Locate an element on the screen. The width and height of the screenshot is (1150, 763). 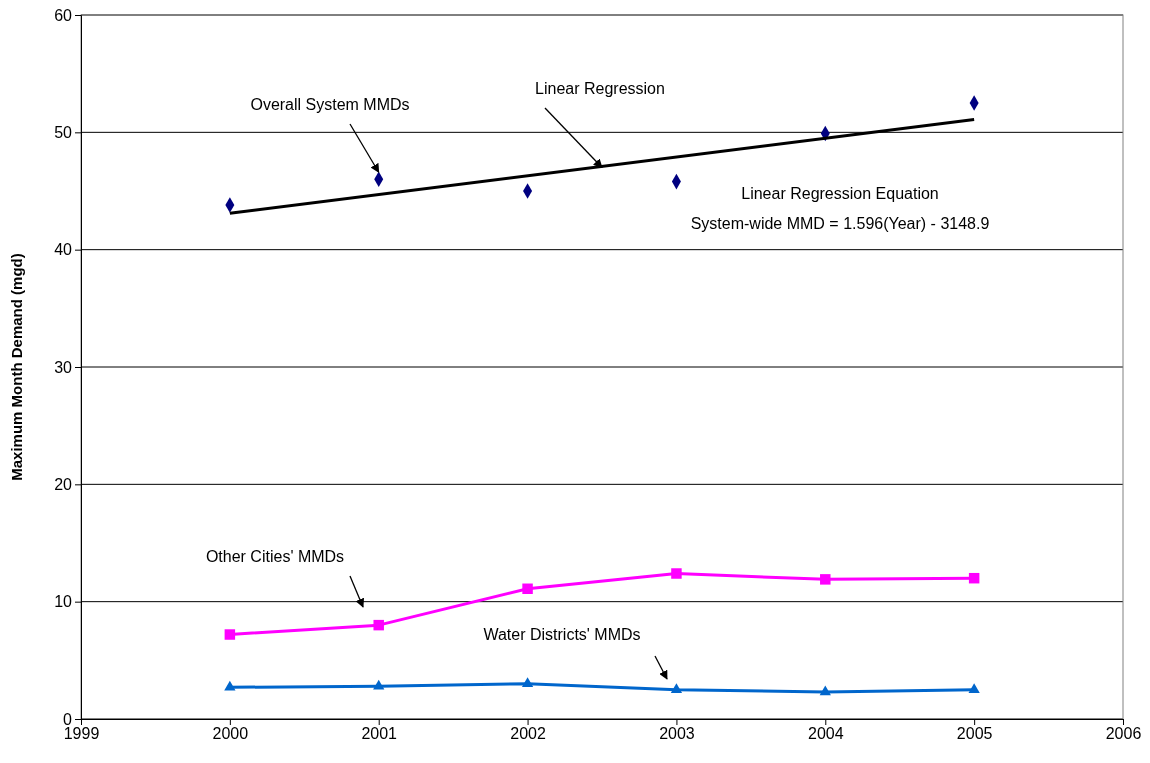
x-tick-label: 2001 is located at coordinates (379, 734).